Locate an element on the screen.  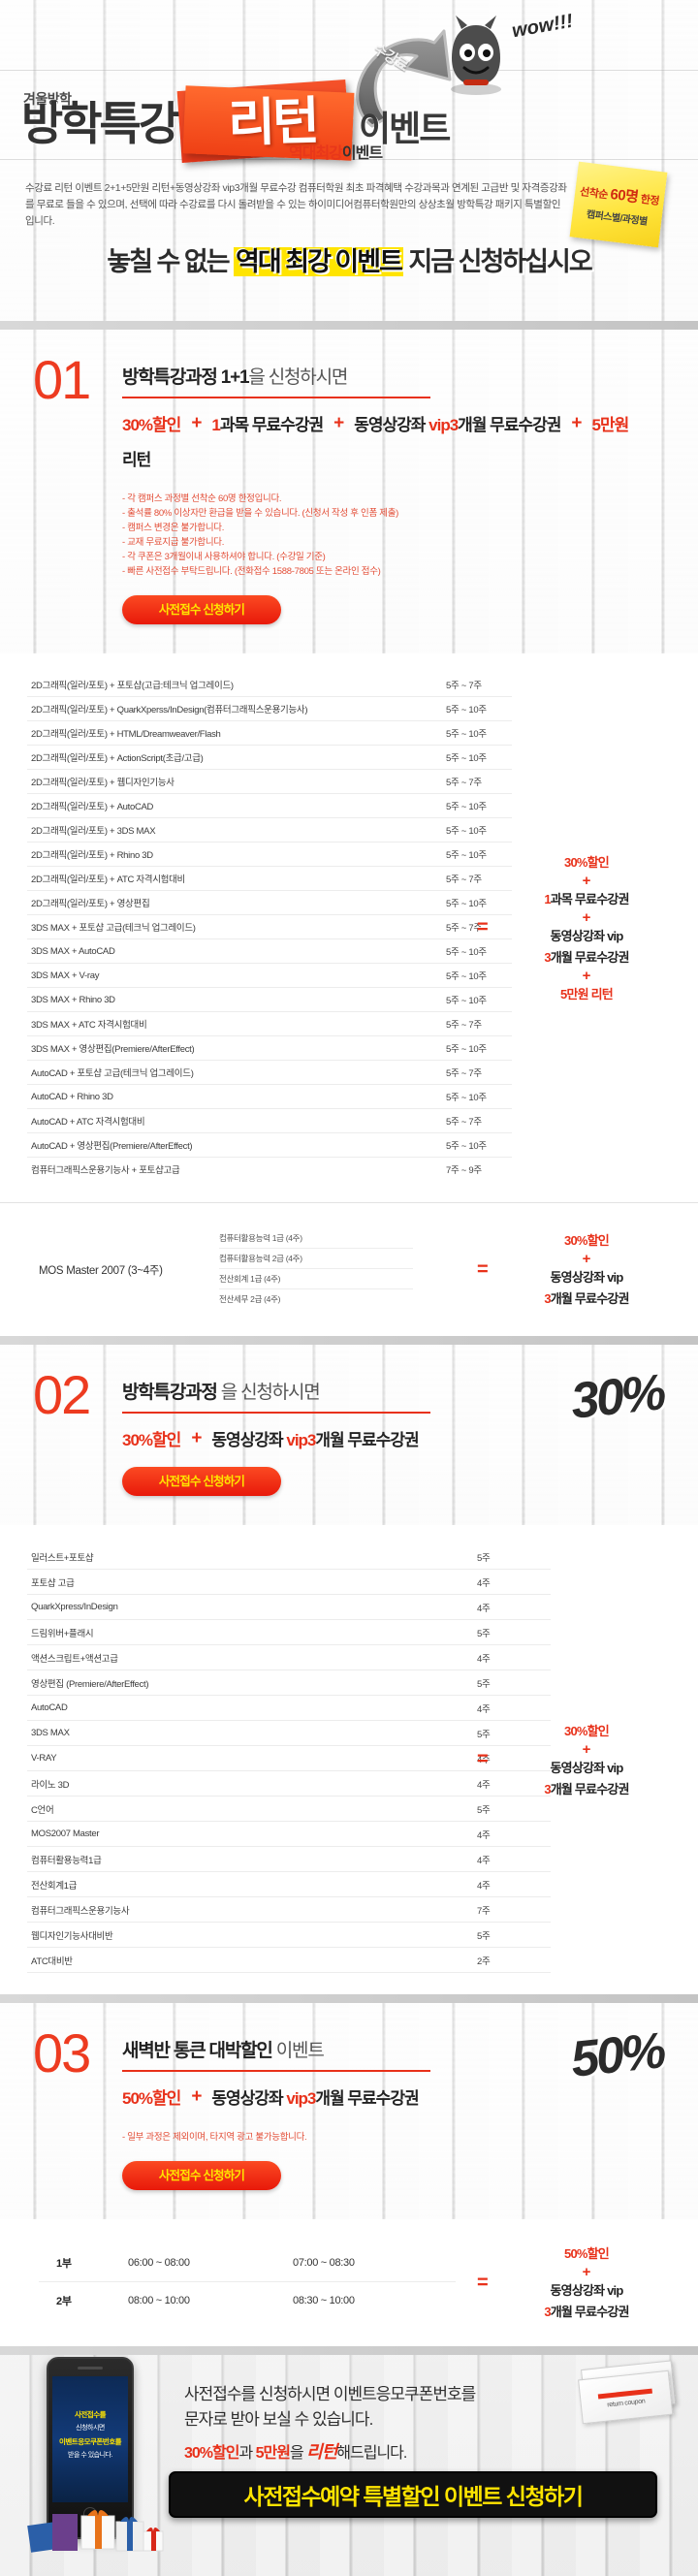
course-name-cell: 2D그래픽(일러/포토) + Rhino 3D is located at coordinates (227, 854).